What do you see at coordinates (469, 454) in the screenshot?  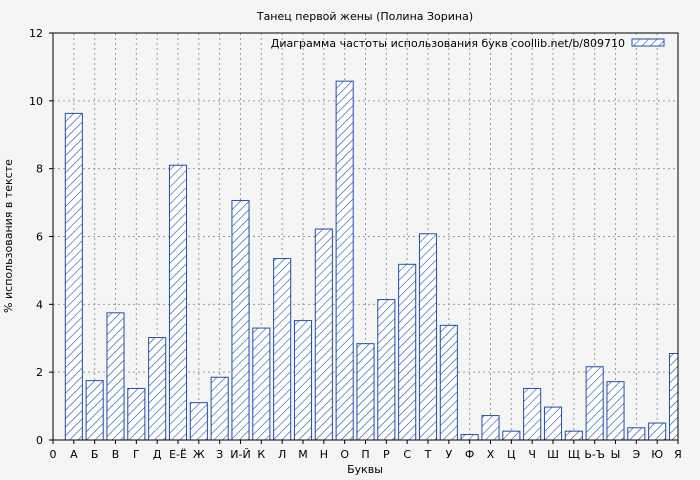 I see `x-tick-label: Ф` at bounding box center [469, 454].